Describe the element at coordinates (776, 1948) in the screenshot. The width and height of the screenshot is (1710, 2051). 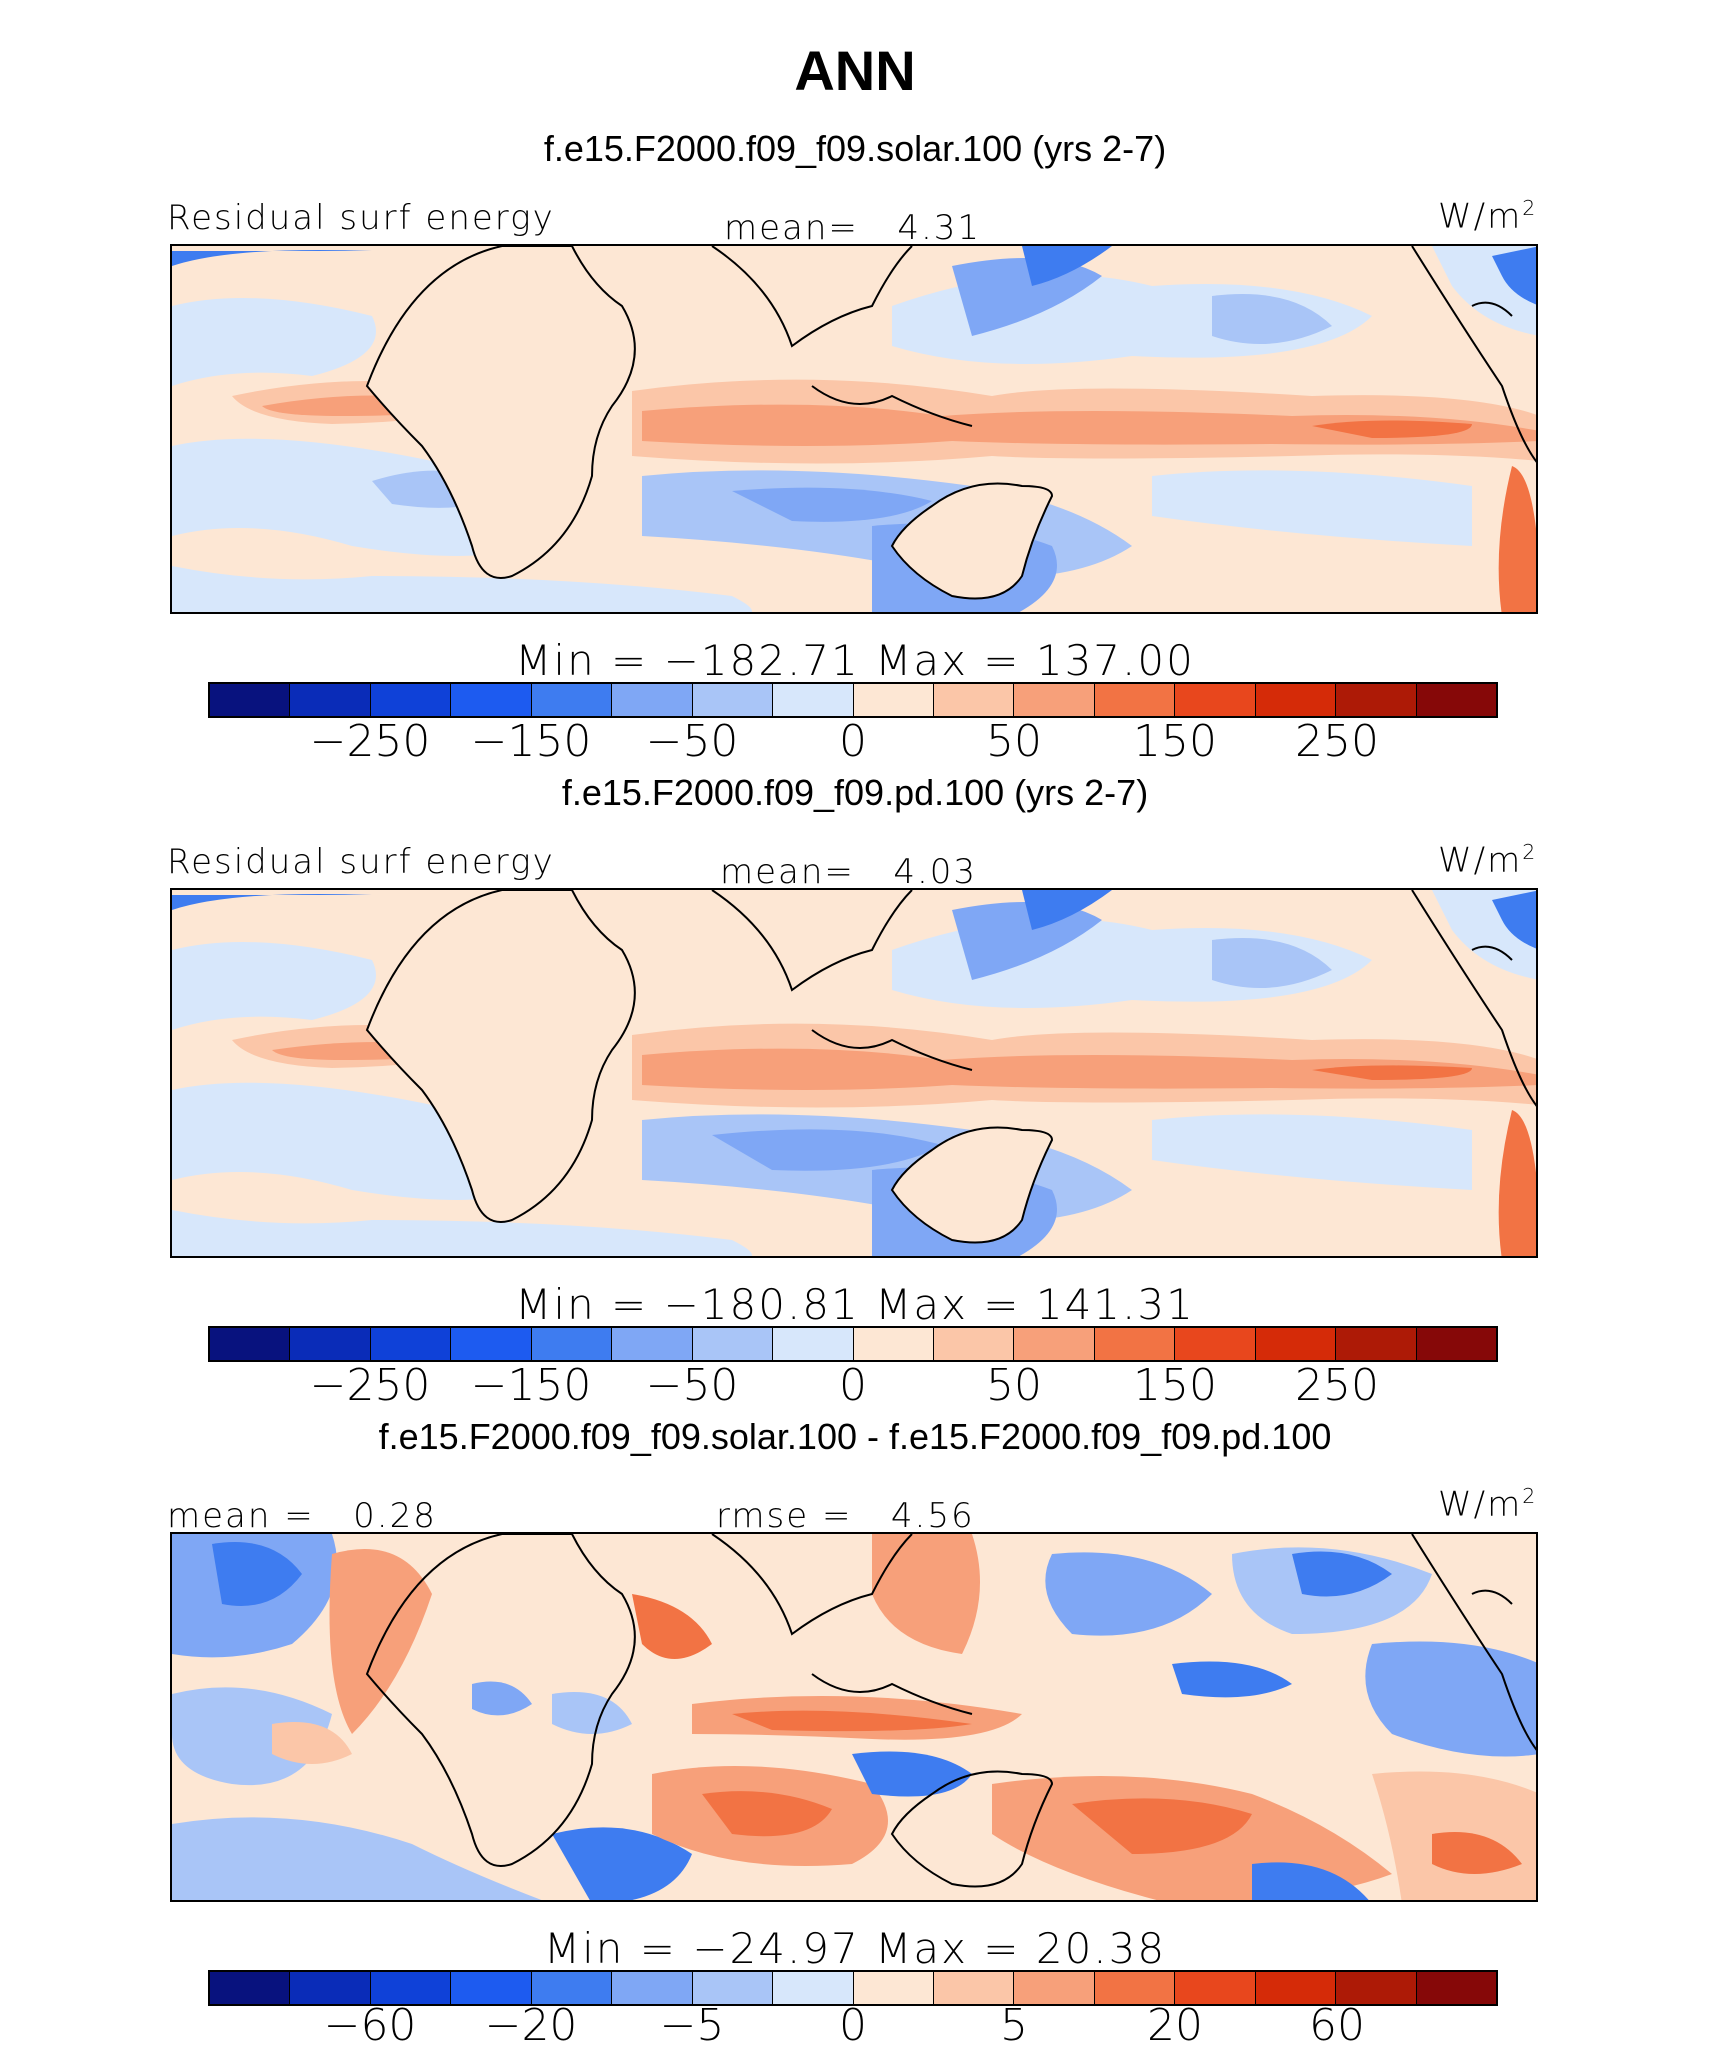
I see `panel3-min-value: −24.97` at that location.